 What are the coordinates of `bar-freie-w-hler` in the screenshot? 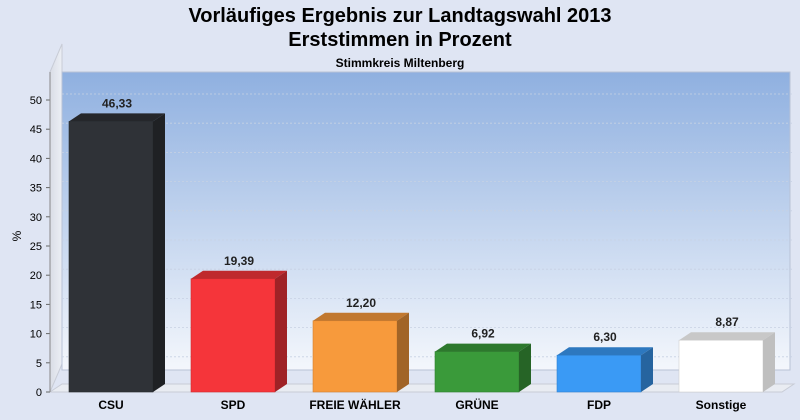 It's located at (355, 356).